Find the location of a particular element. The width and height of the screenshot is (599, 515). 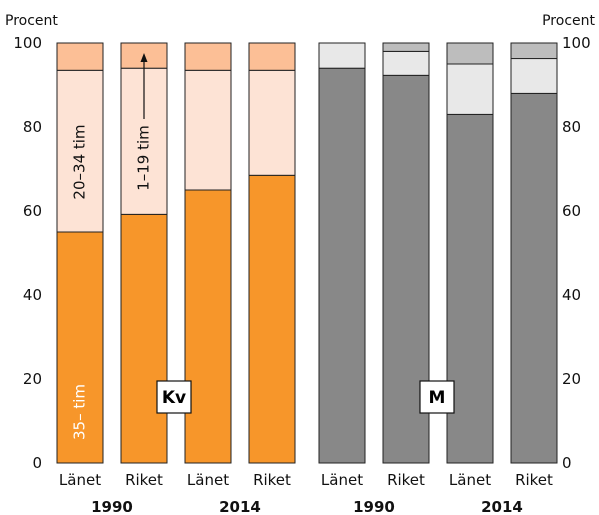

bar-segment-kv-1990-länet-0 is located at coordinates (80, 347).